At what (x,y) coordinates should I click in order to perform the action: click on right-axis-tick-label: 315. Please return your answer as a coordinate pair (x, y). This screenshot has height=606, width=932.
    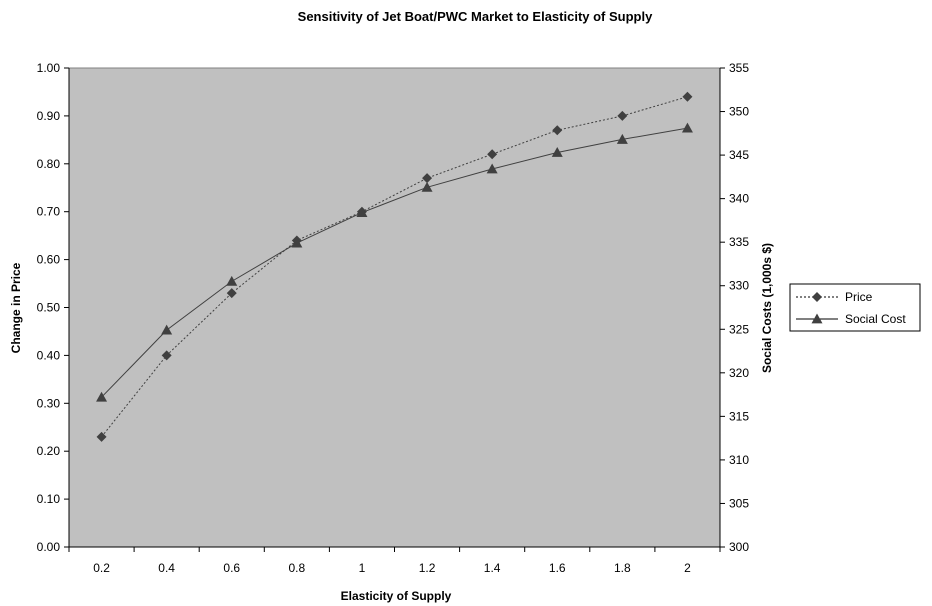
    Looking at the image, I should click on (739, 416).